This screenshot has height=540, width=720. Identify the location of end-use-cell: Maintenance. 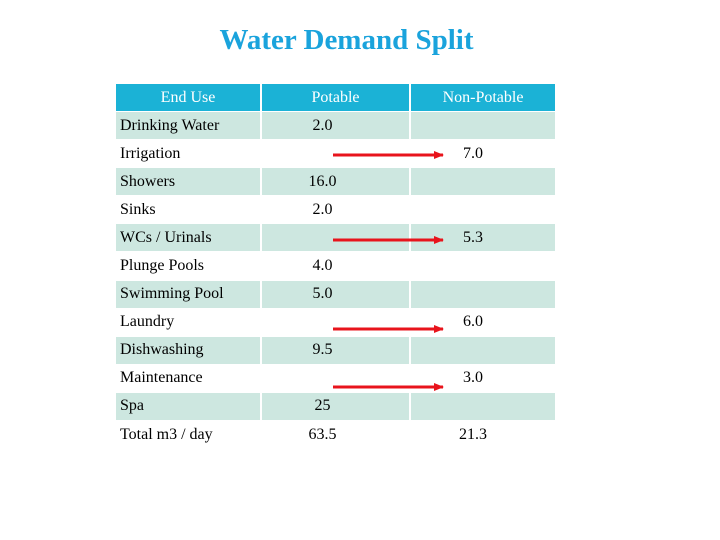
(189, 378).